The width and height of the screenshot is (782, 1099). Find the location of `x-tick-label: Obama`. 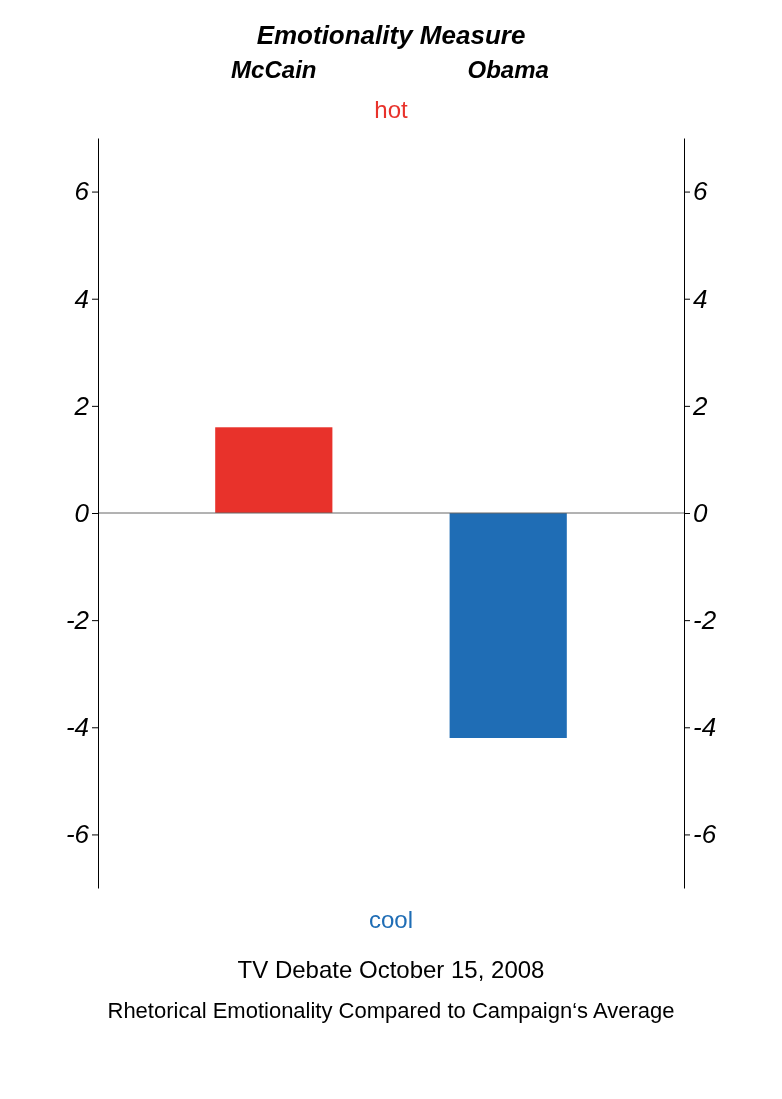

x-tick-label: Obama is located at coordinates (508, 69).